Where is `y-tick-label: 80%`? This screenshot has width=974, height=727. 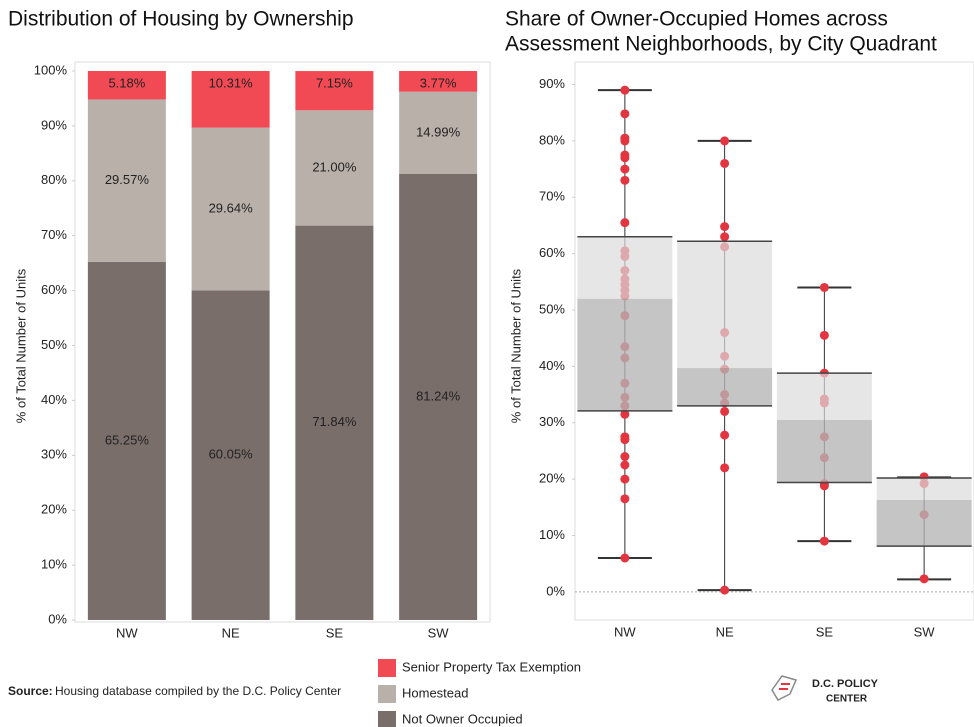
y-tick-label: 80% is located at coordinates (54, 179).